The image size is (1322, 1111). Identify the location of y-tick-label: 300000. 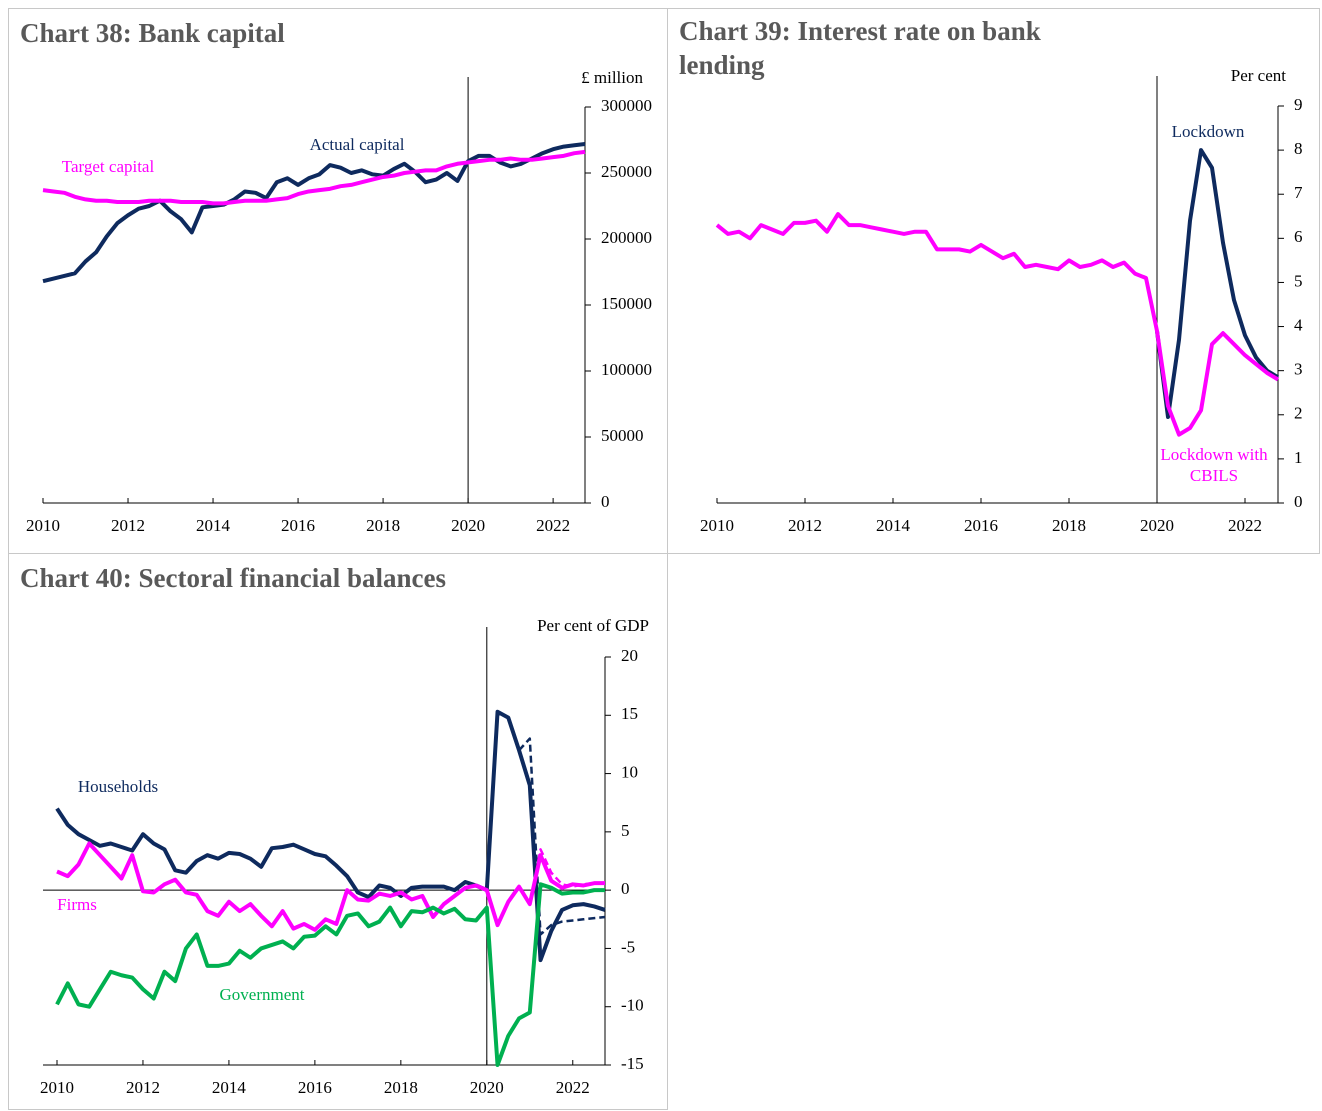
(626, 105).